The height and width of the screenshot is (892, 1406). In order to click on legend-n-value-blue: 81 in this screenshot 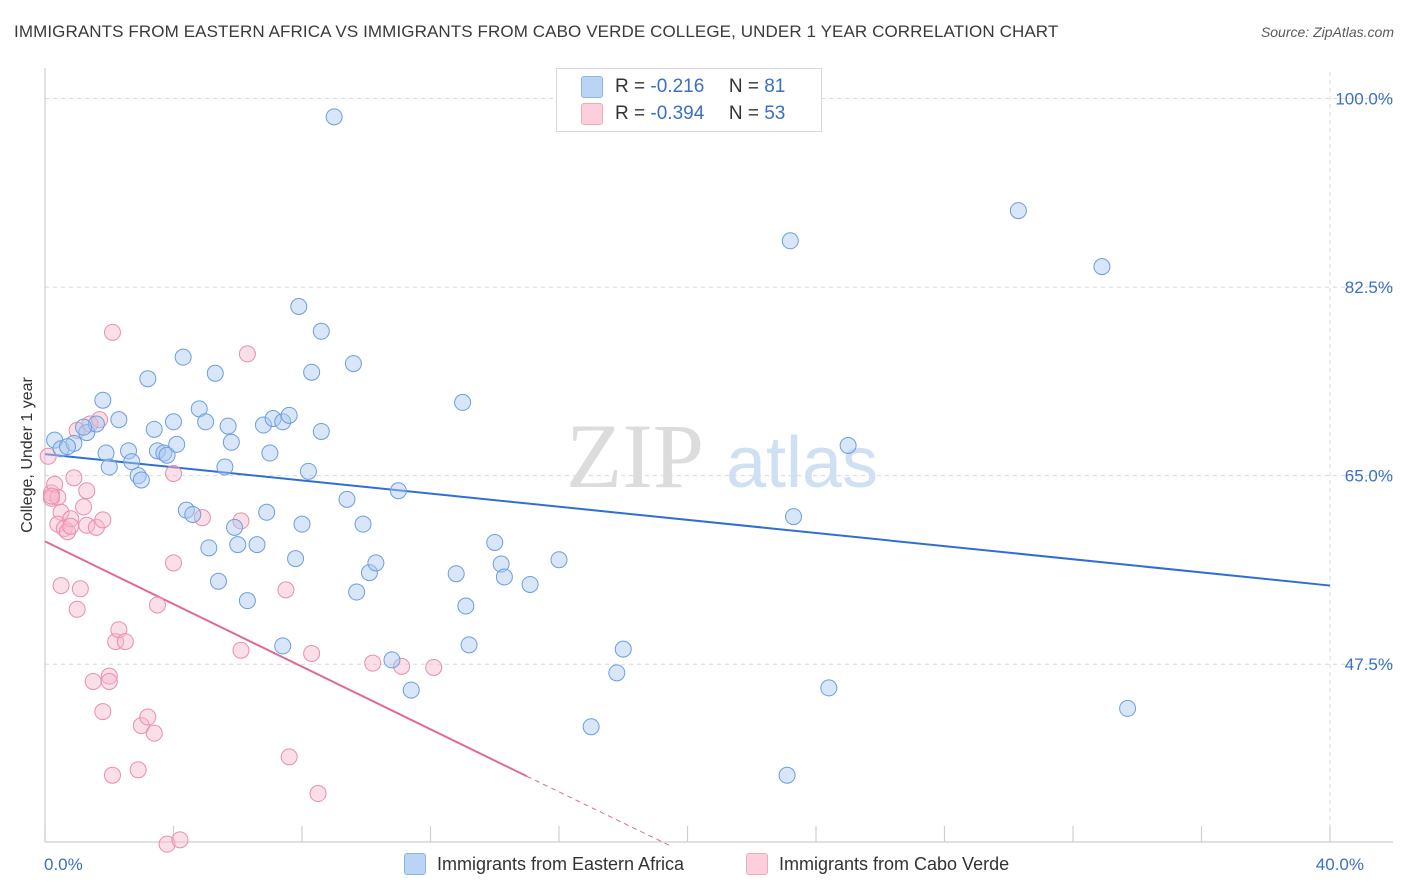, I will do `click(775, 86)`.